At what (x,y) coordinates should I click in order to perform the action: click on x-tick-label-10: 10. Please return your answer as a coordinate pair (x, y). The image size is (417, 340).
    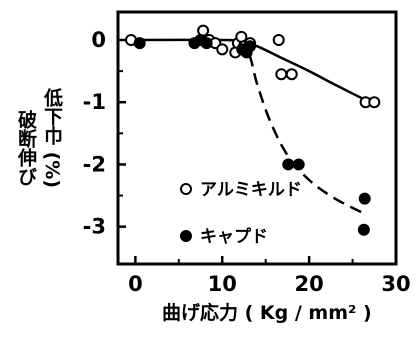
    Looking at the image, I should click on (222, 284).